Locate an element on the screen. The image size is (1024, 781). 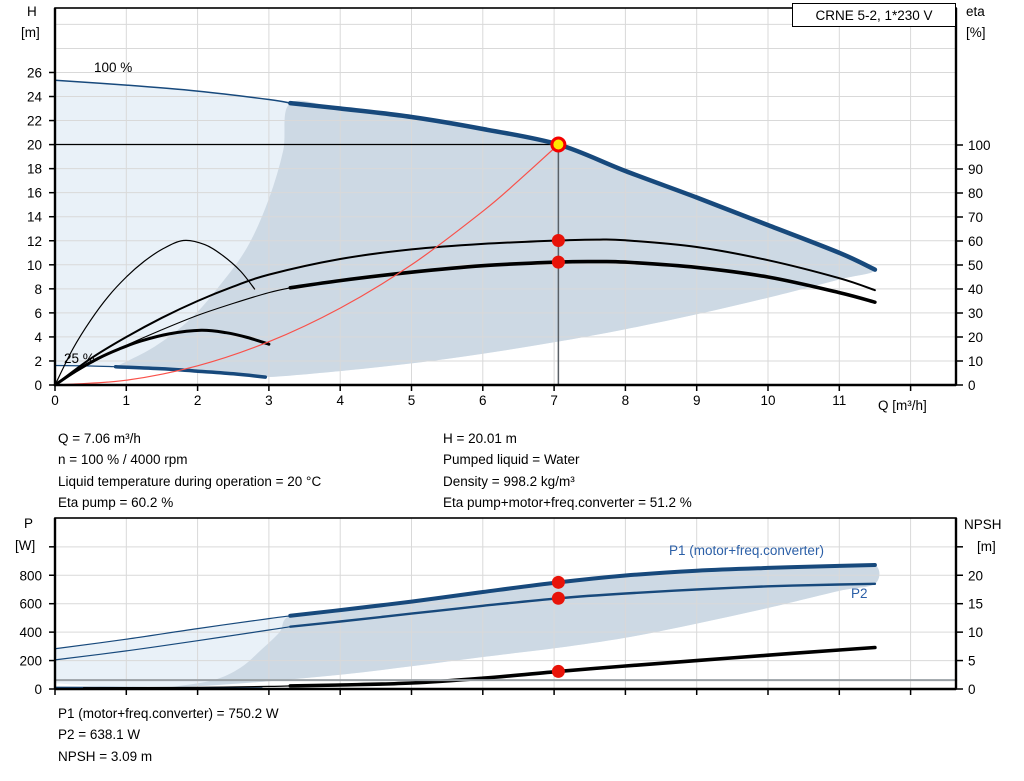
p2-curve-label: P2 is located at coordinates (859, 593).